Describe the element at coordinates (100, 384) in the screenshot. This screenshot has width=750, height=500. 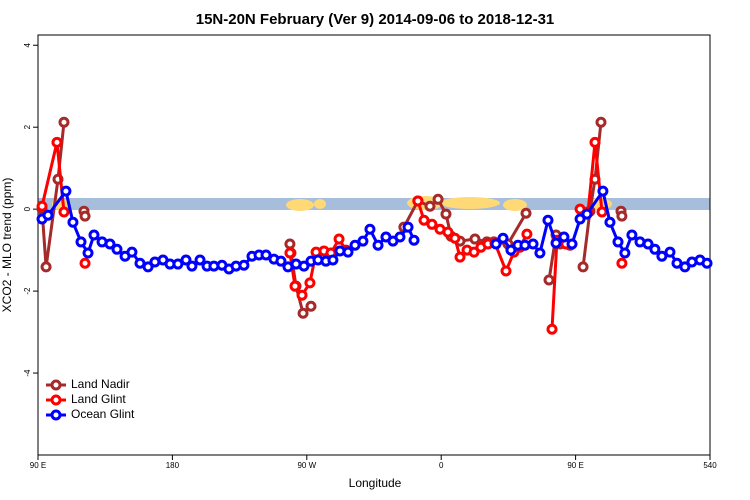
I see `legend-label: Land Nadir` at that location.